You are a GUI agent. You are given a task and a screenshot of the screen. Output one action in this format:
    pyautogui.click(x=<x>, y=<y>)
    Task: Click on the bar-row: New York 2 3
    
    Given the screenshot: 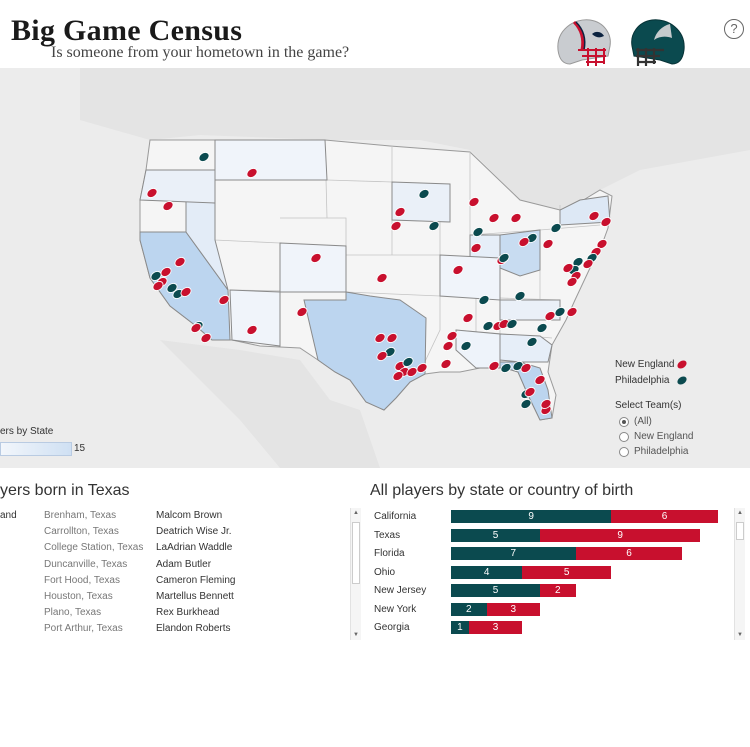 What is the action you would take?
    pyautogui.click(x=545, y=610)
    